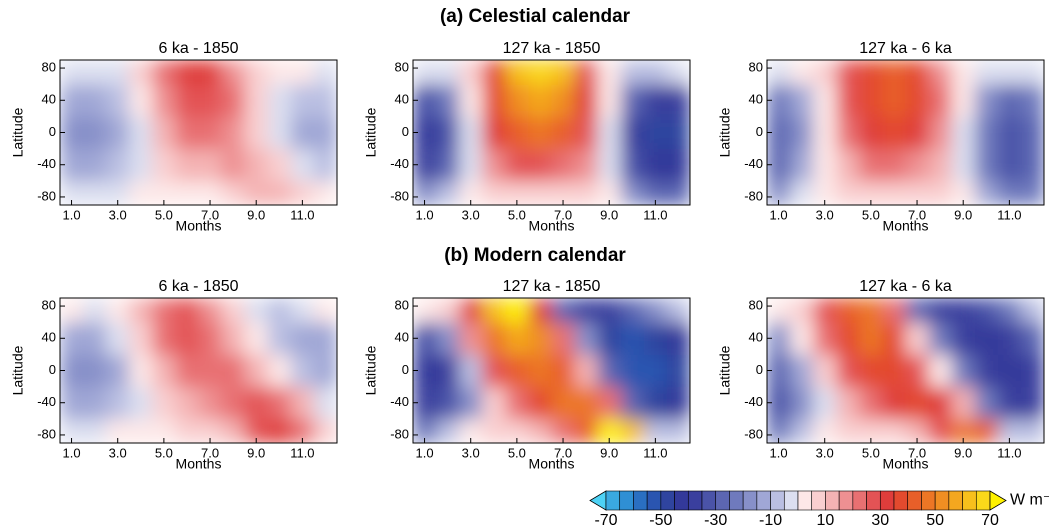 The height and width of the screenshot is (530, 1049). Describe the element at coordinates (935, 520) in the screenshot. I see `colorbar-tick-label: 50` at that location.